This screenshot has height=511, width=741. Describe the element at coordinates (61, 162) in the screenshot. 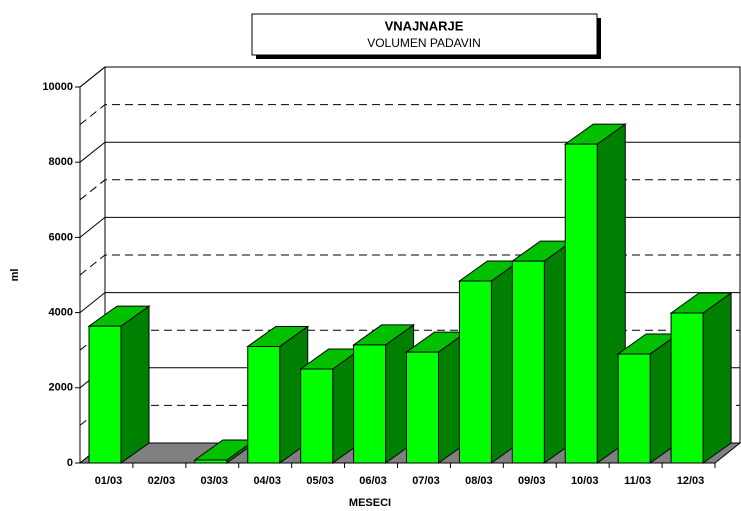

I see `y-tick-label: 8000` at that location.